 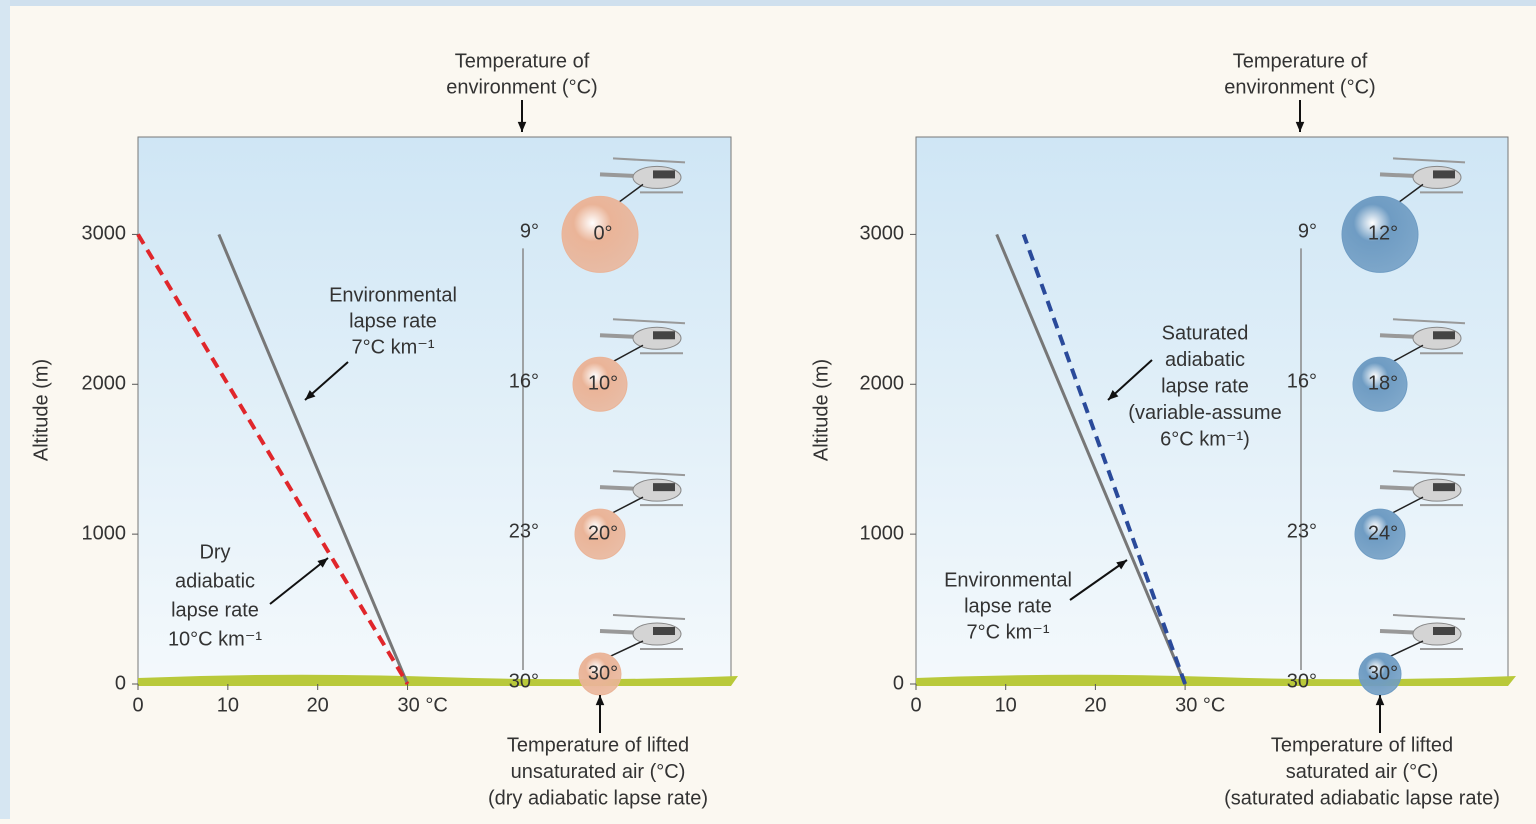 I want to click on parcel-temperature: 18°, so click(x=1383, y=384).